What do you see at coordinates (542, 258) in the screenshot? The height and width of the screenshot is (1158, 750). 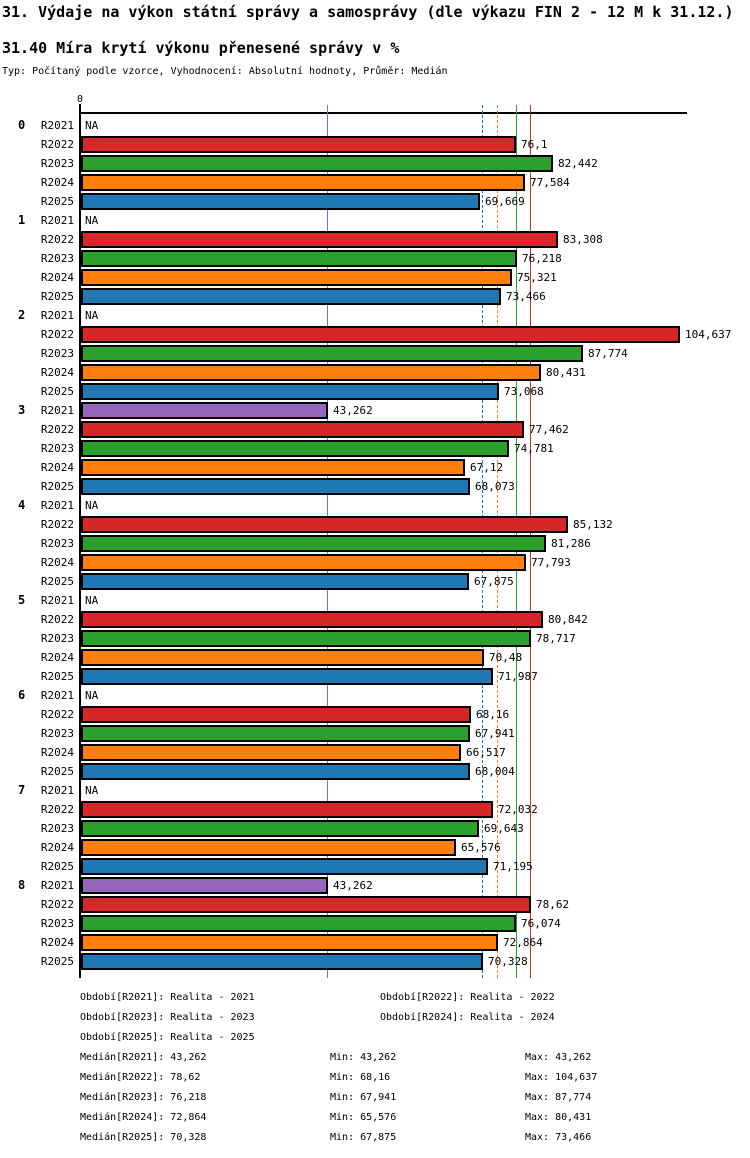 I see `bar-value-label: 76,218` at bounding box center [542, 258].